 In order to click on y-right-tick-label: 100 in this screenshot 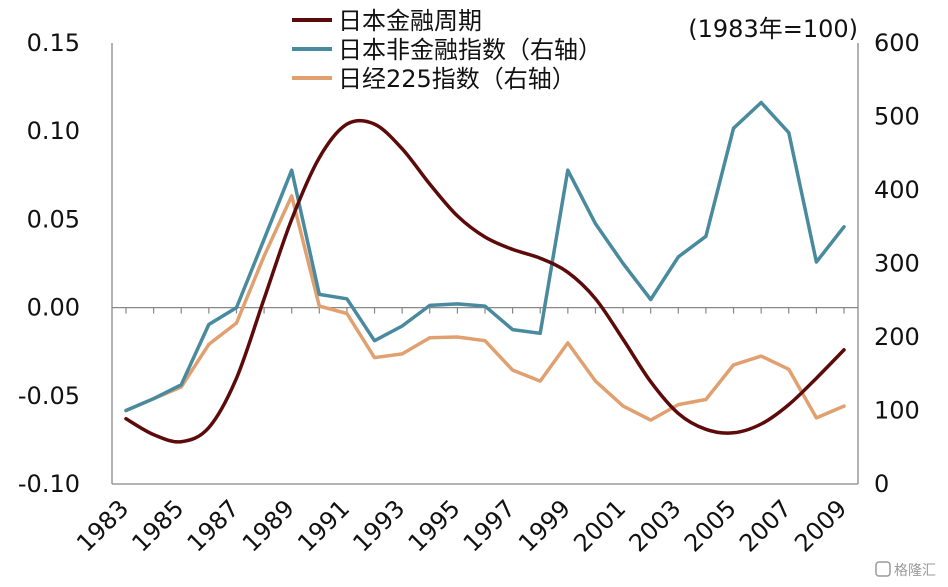, I will do `click(897, 411)`.